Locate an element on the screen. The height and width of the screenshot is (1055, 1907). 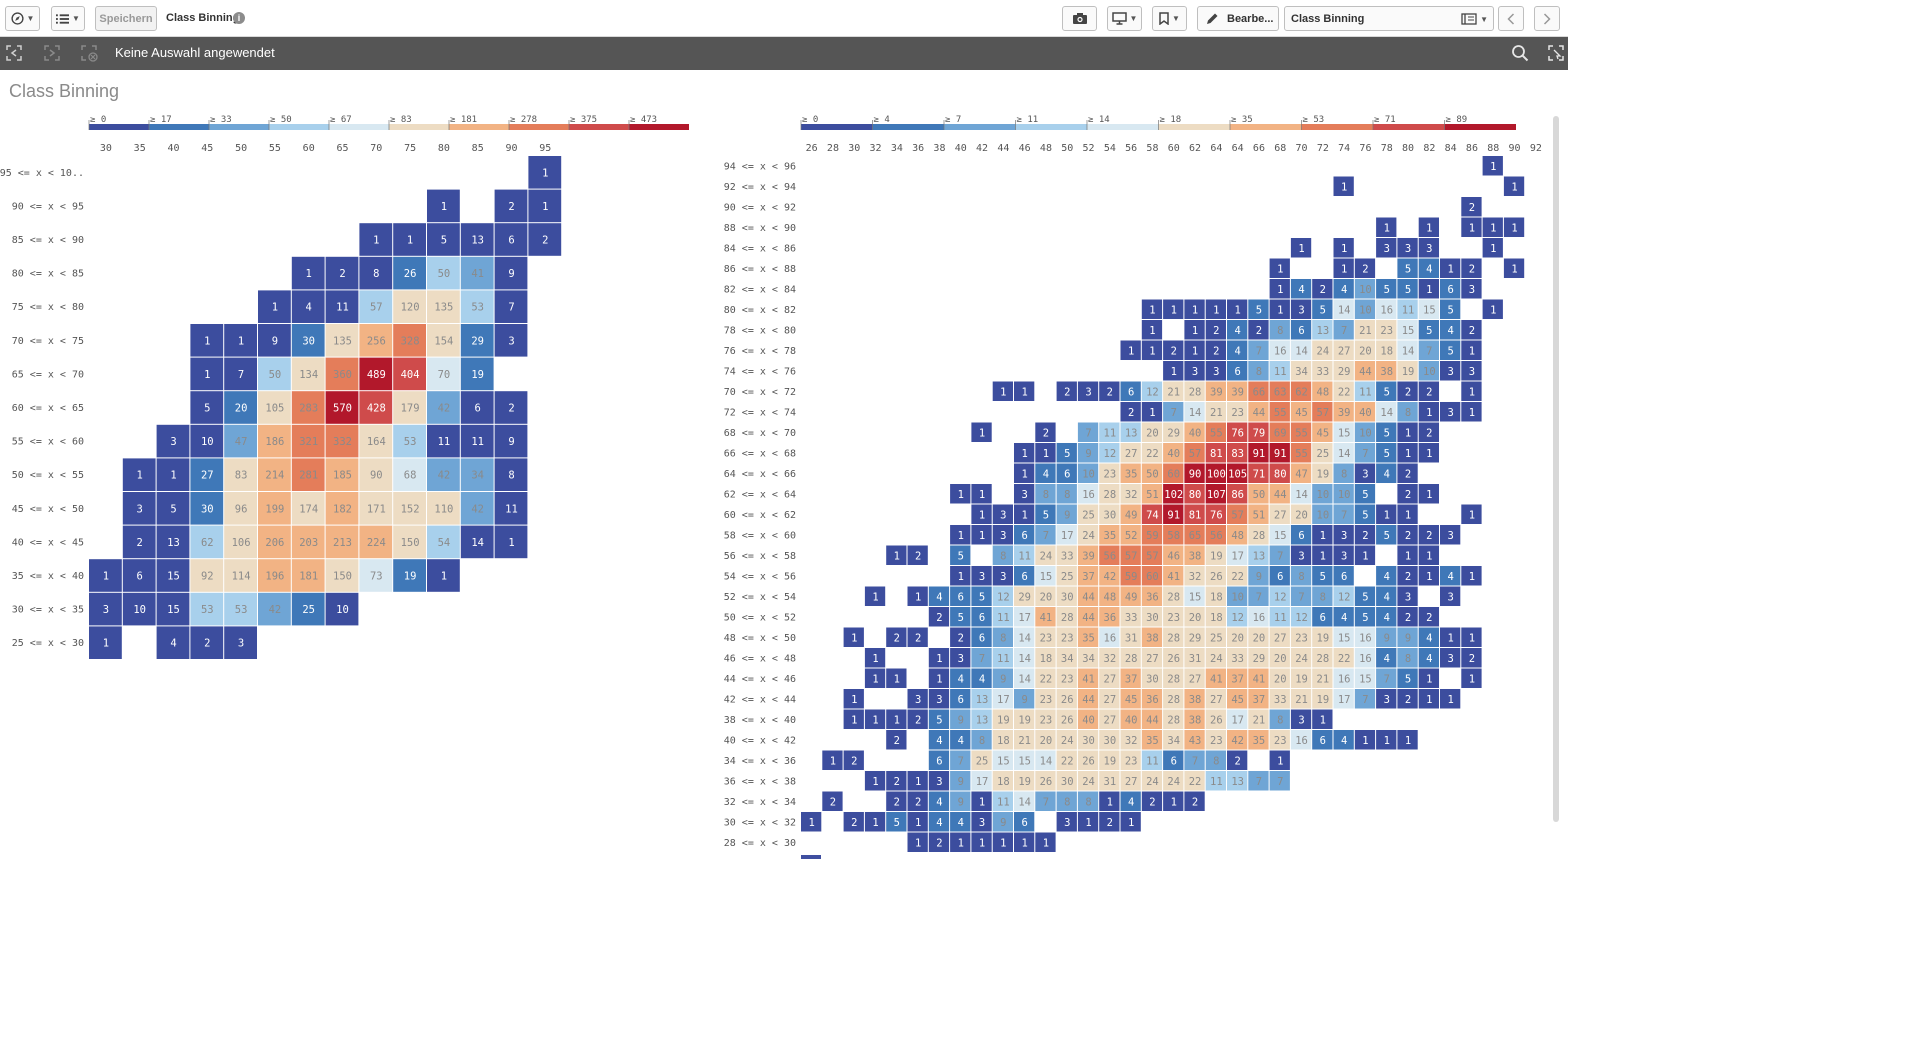
present-button: ▼ is located at coordinates (1124, 18).